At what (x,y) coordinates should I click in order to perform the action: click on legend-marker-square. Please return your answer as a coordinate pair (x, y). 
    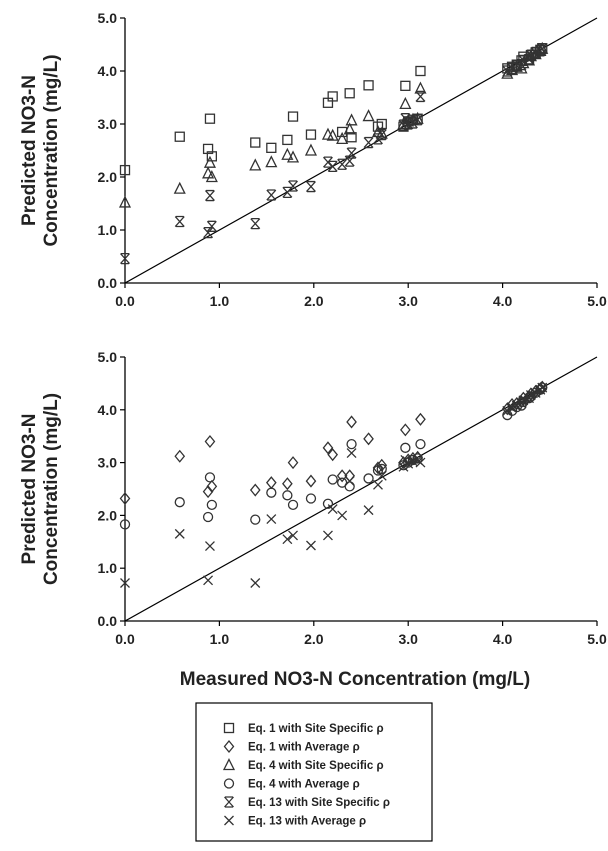
    Looking at the image, I should click on (229, 728).